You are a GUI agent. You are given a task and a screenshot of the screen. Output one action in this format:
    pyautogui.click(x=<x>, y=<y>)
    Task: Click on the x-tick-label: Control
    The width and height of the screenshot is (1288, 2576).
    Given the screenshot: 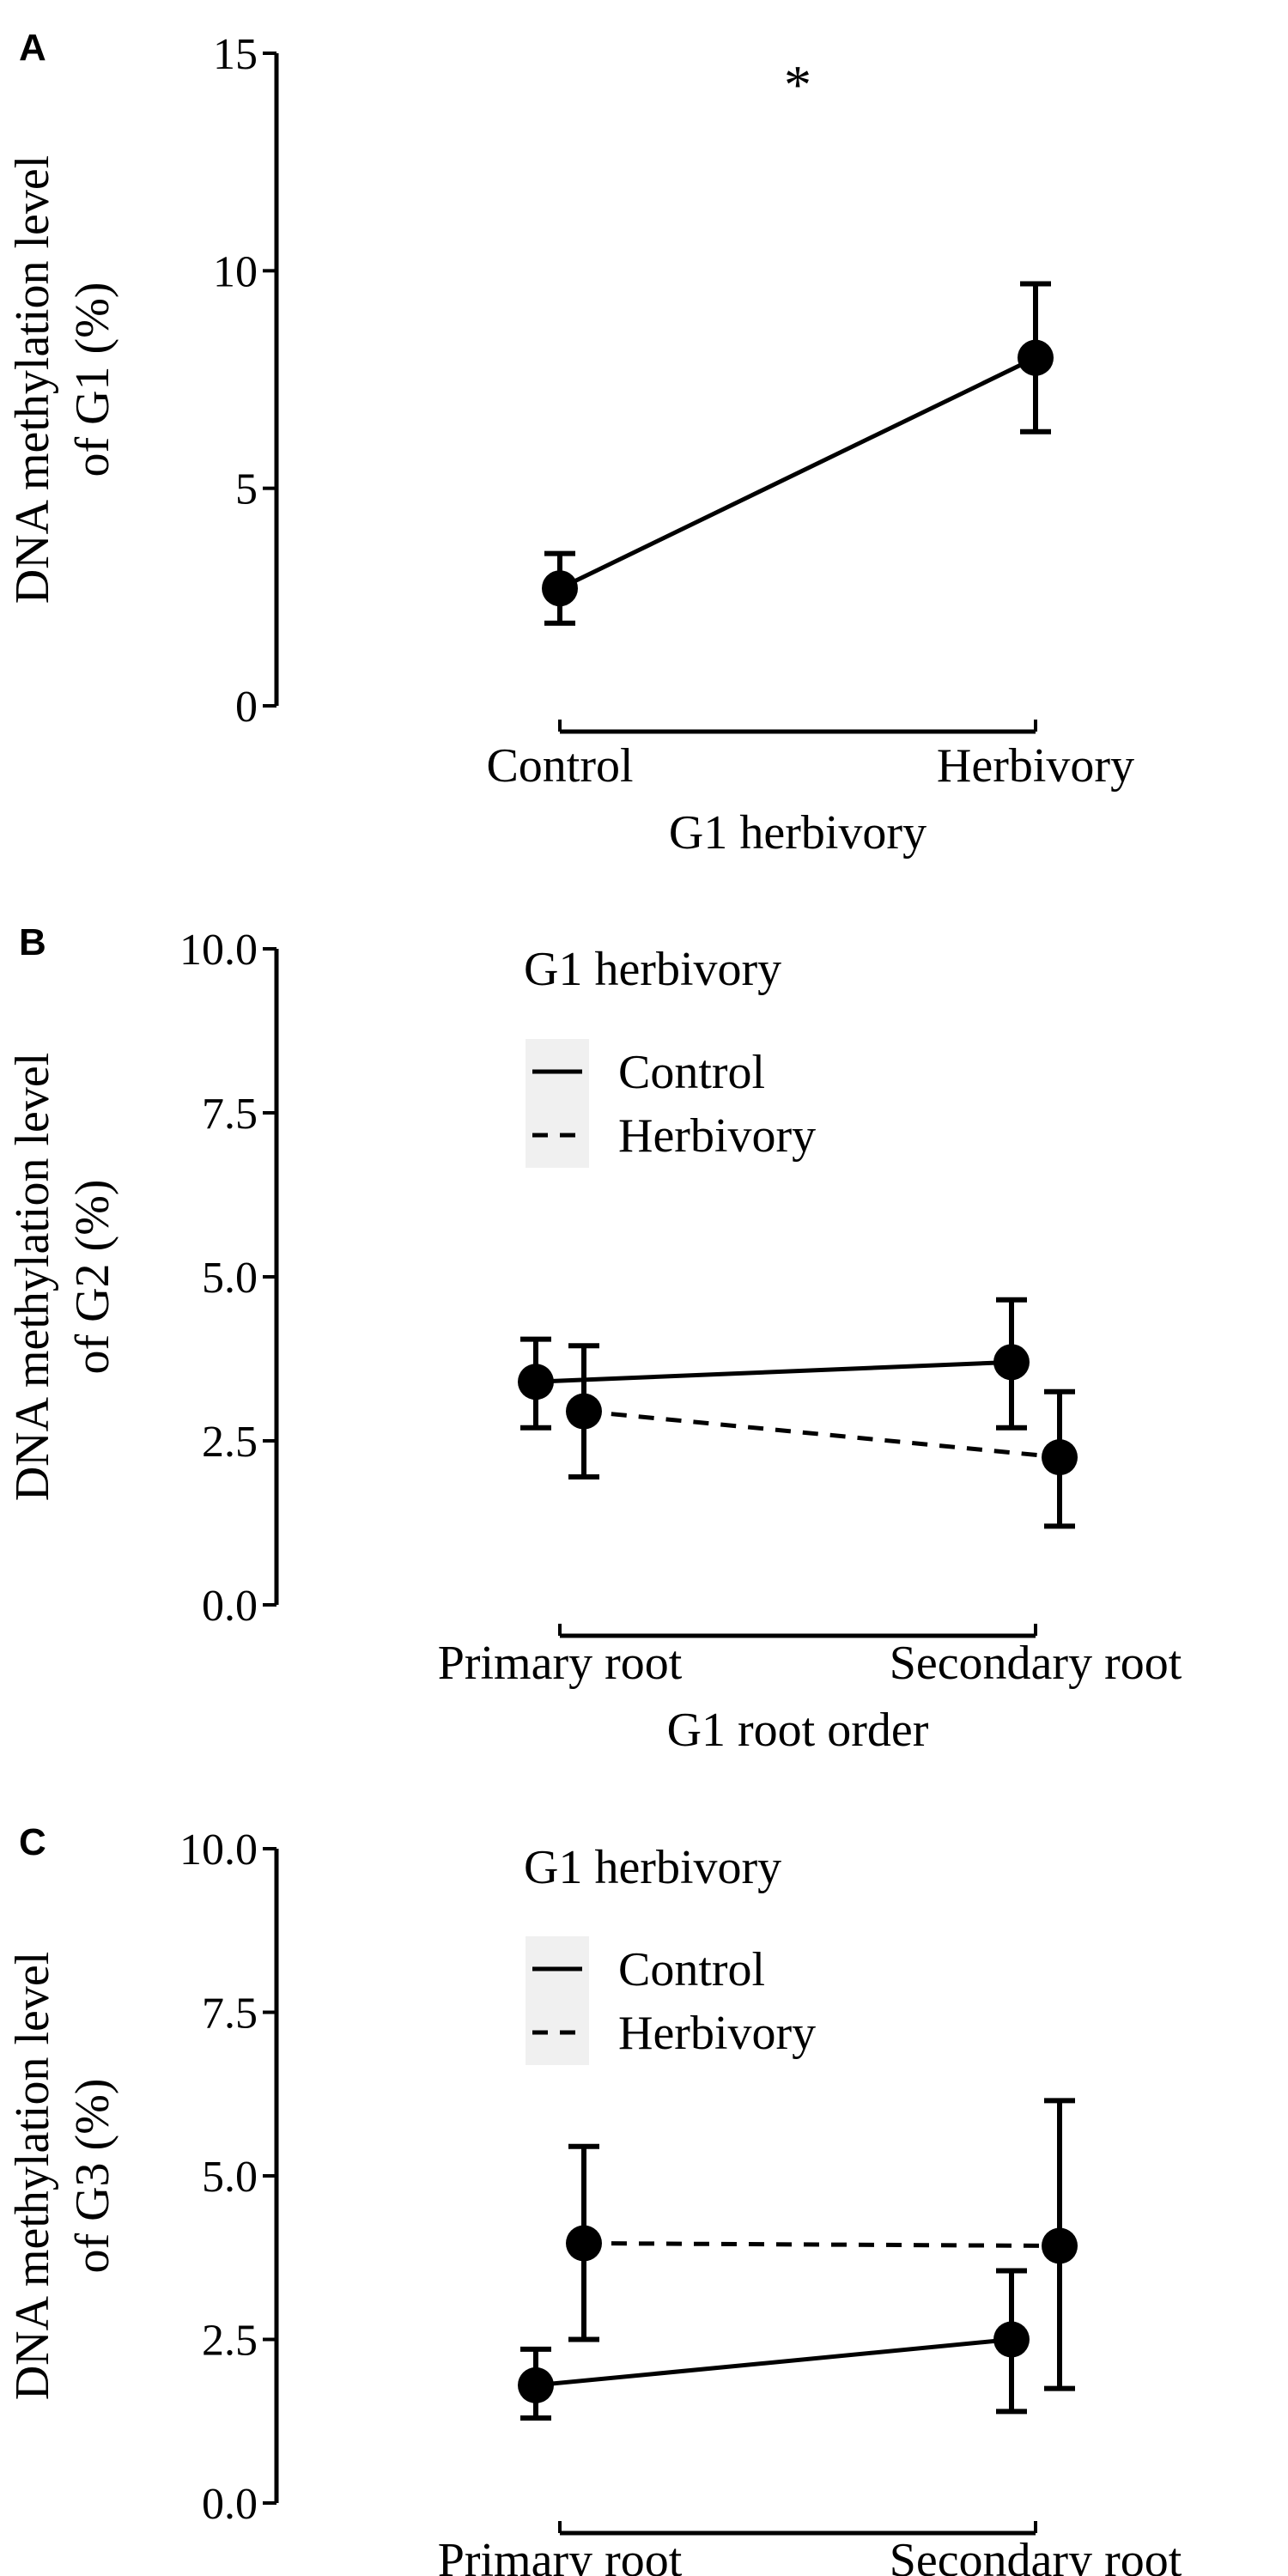 What is the action you would take?
    pyautogui.click(x=559, y=766)
    